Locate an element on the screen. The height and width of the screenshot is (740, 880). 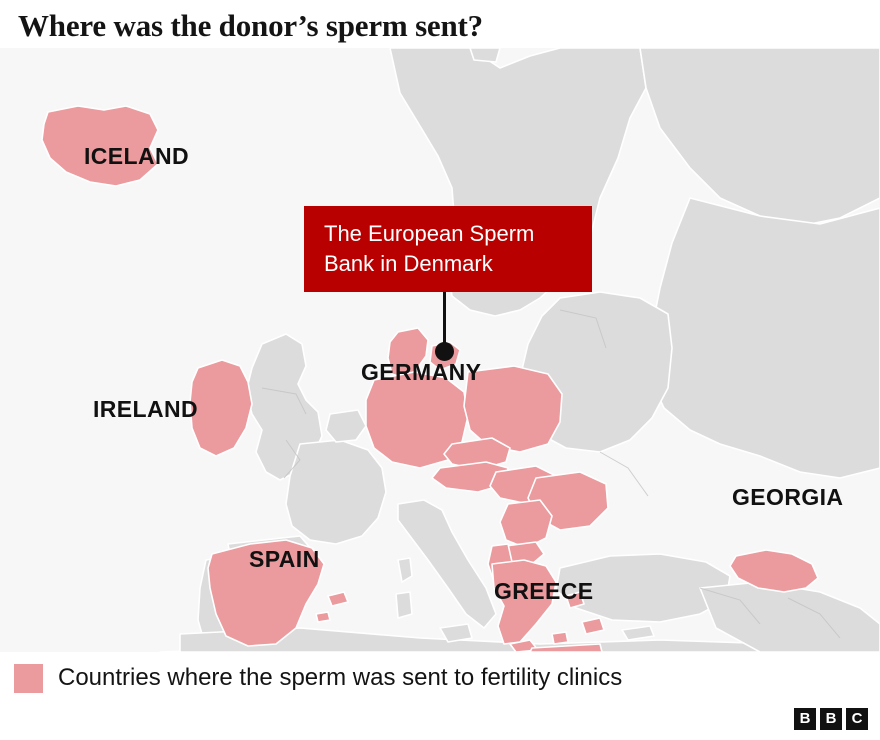
country-greece-island-c is located at coordinates (560, 638).